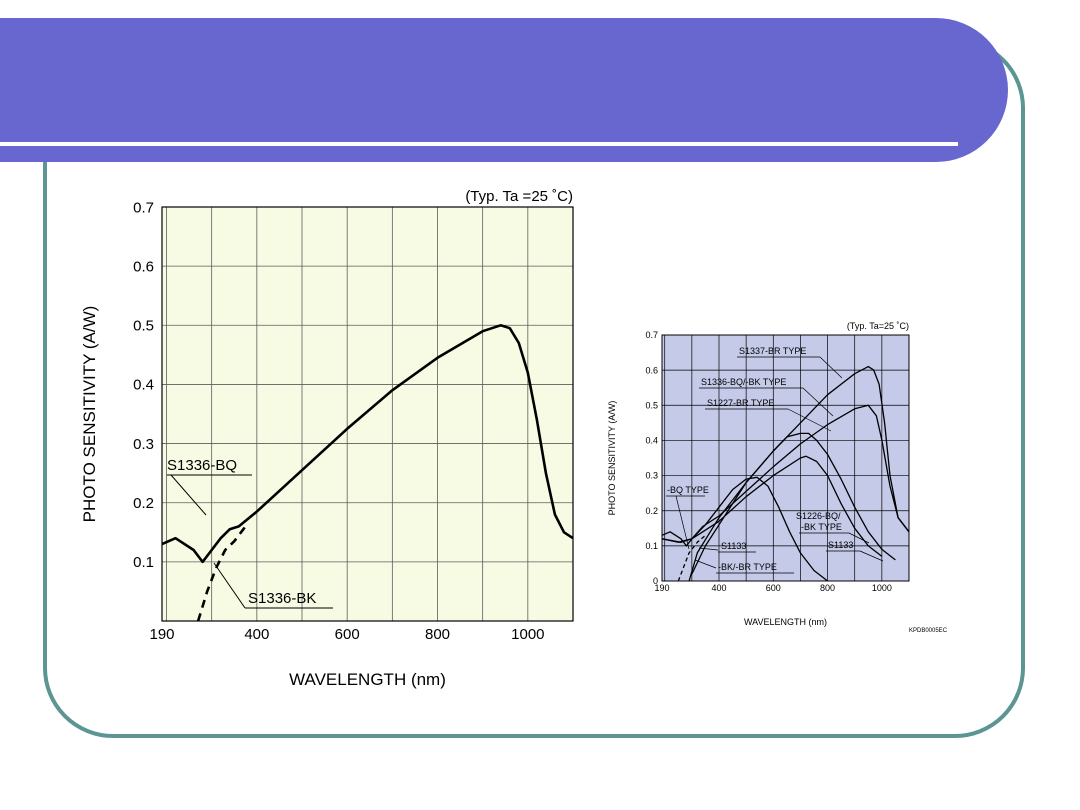 This screenshot has height=810, width=1080. What do you see at coordinates (519, 196) in the screenshot?
I see `chart-title: (Typ. Ta =25 ˚C)` at bounding box center [519, 196].